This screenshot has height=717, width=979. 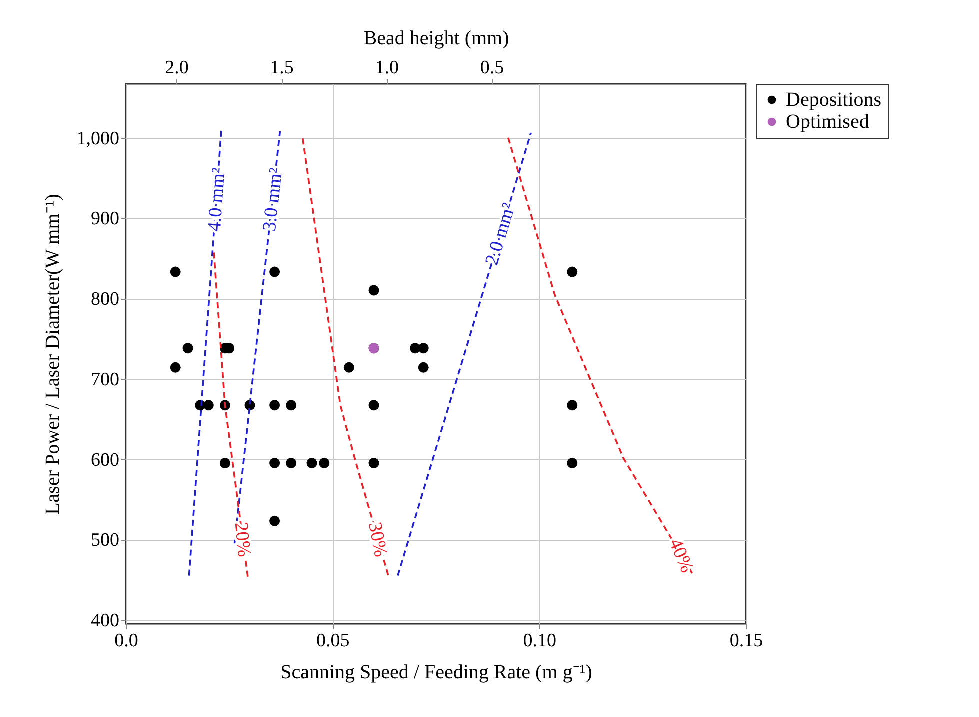 I want to click on x-tick-label: 0.05, so click(x=333, y=641).